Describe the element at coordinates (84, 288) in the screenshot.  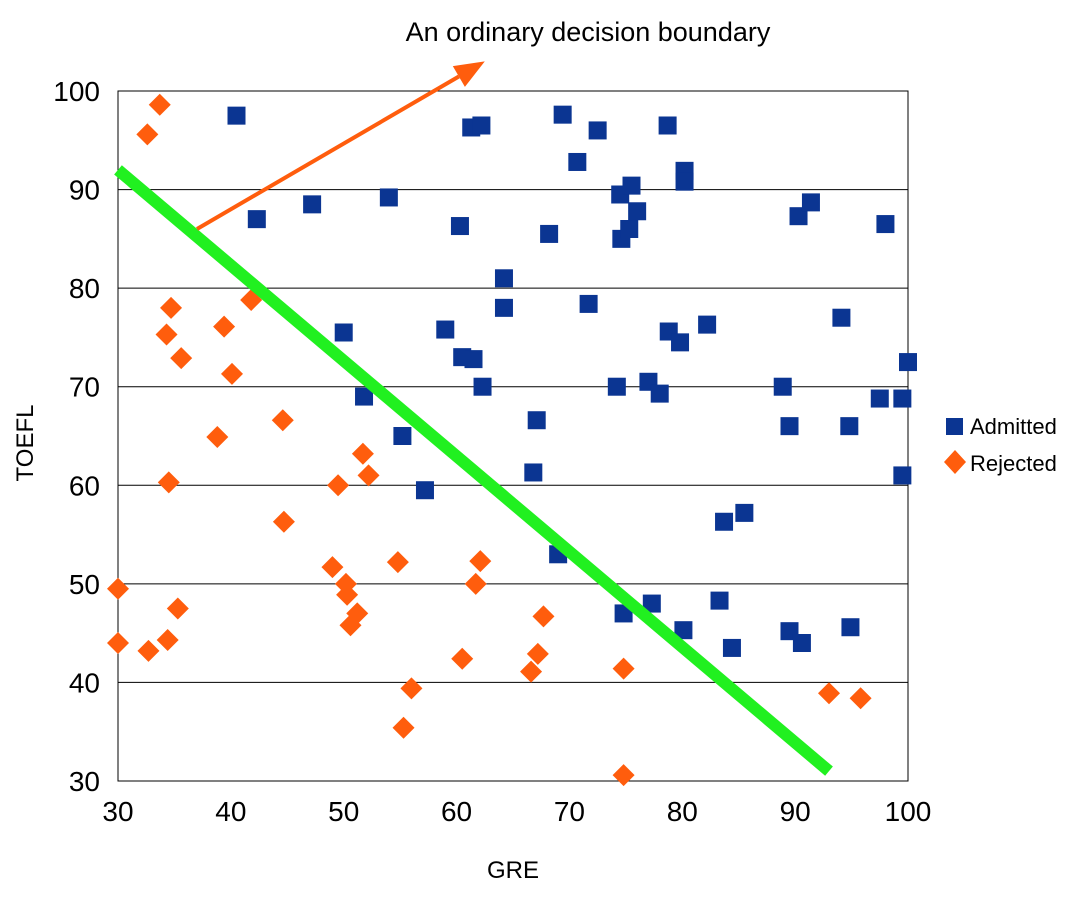
I see `y-tick-label: 80` at that location.